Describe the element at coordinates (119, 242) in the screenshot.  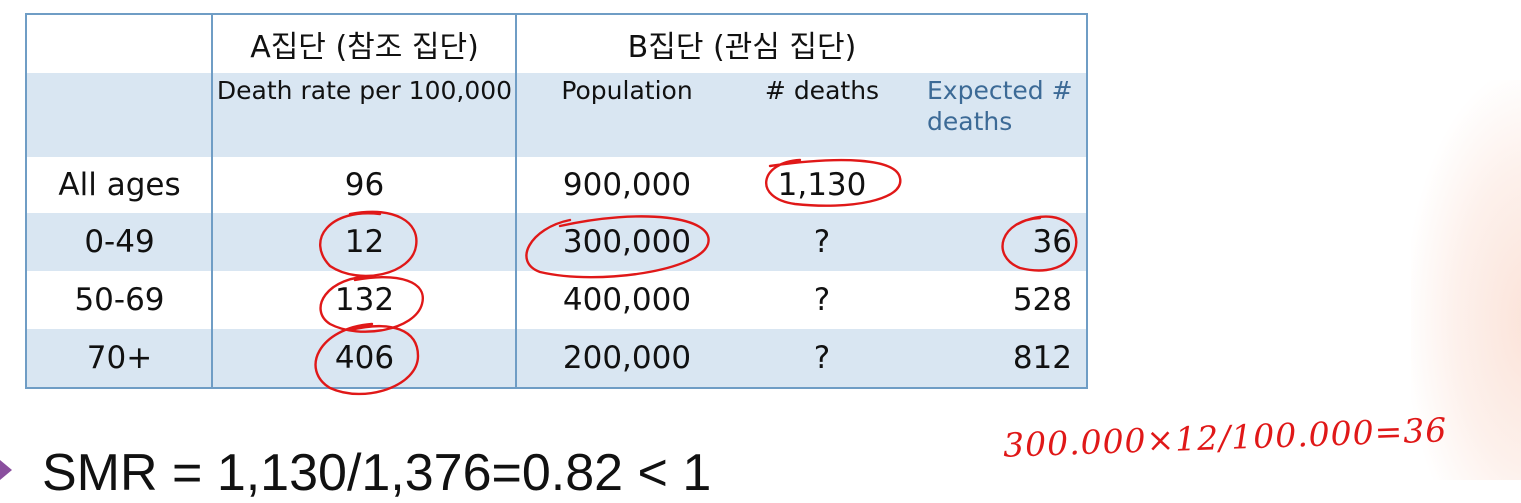
I see `age-group-cell: 0-49` at that location.